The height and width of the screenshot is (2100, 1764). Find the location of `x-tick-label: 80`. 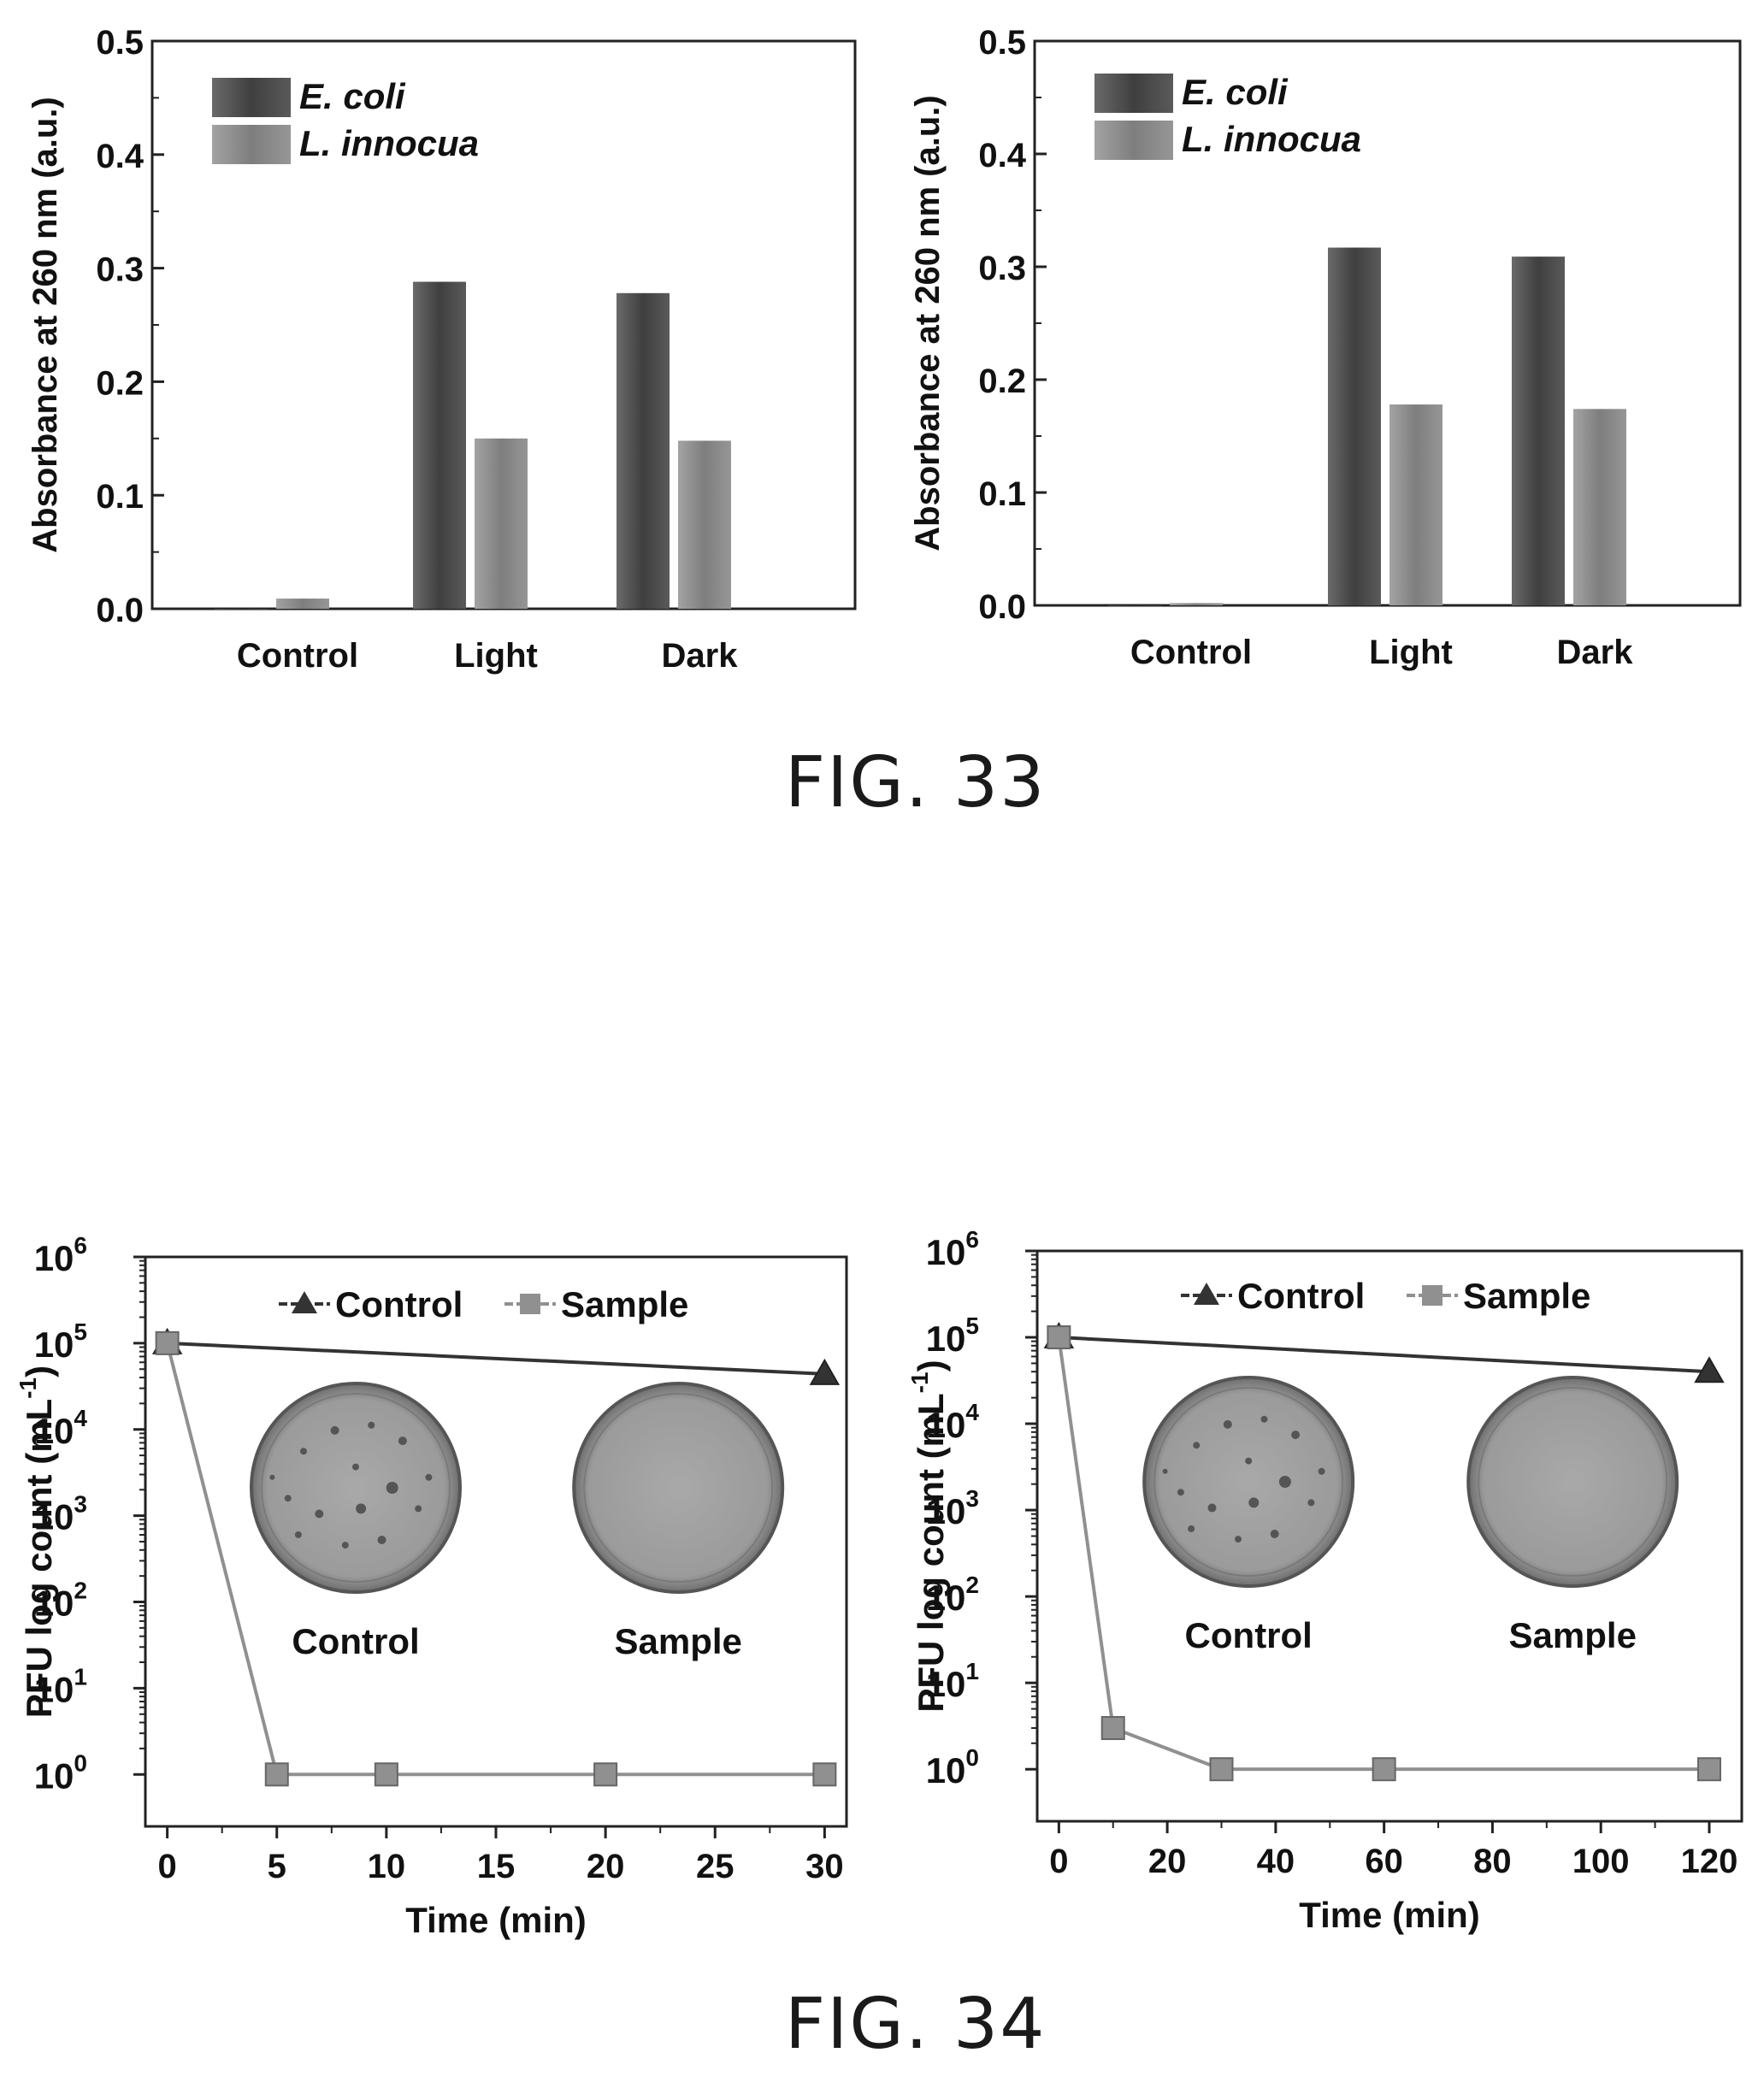

x-tick-label: 80 is located at coordinates (1492, 1861).